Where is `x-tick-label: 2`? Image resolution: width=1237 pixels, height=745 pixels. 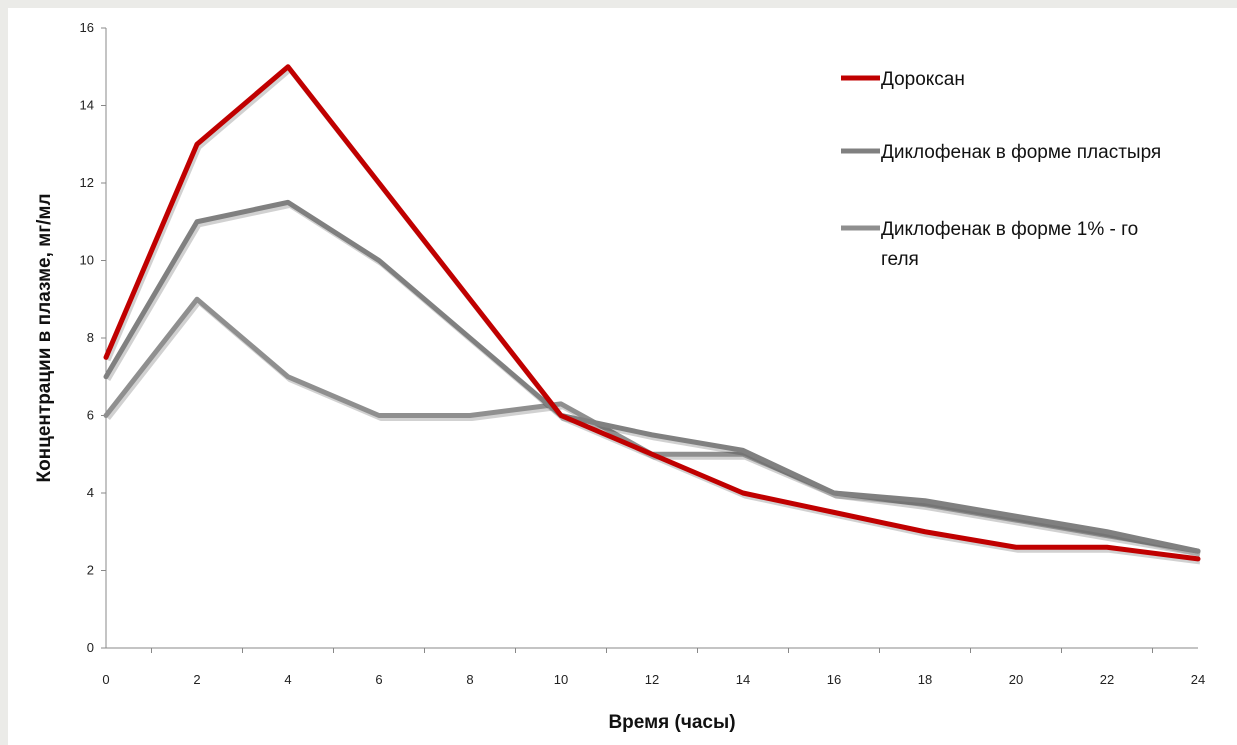 x-tick-label: 2 is located at coordinates (196, 679).